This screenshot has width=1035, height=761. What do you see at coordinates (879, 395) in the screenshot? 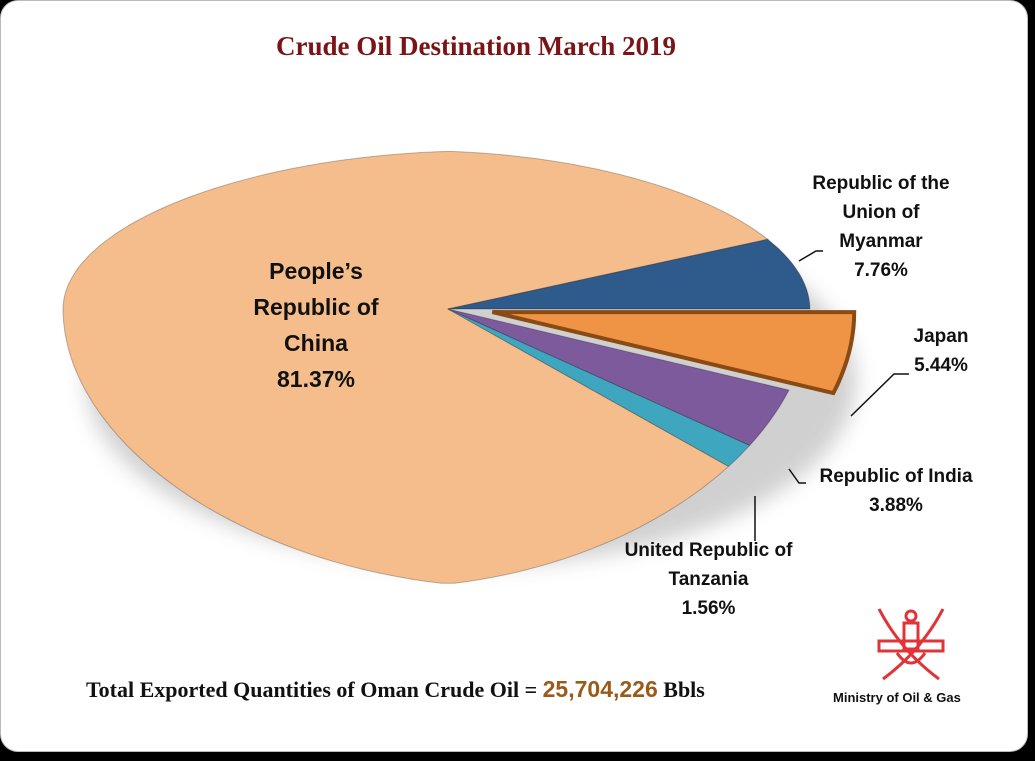
I see `leader-line-japan` at bounding box center [879, 395].